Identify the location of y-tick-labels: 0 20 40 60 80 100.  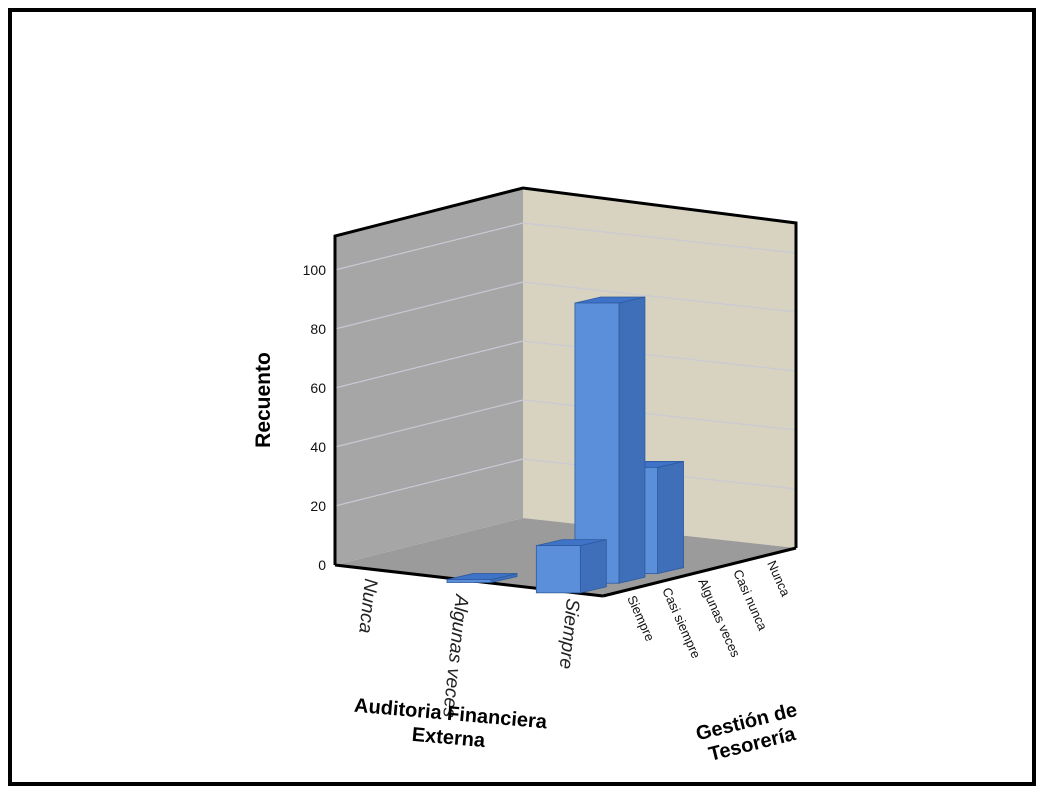
(315, 417).